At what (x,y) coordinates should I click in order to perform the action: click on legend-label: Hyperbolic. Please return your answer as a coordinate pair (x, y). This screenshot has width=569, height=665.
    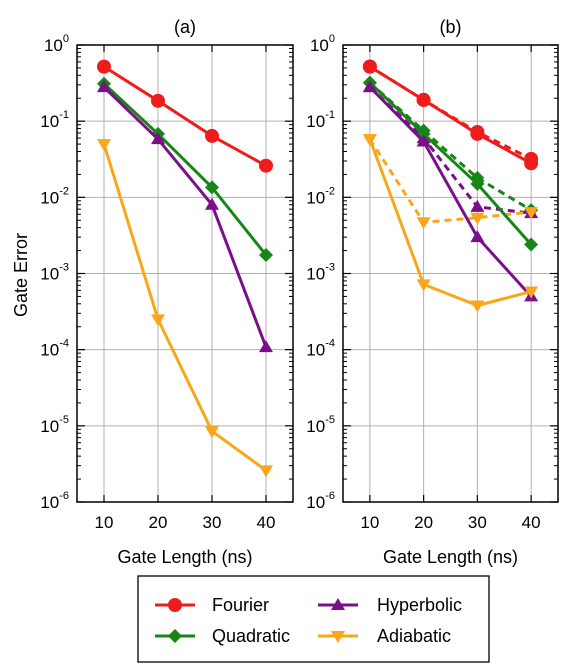
    Looking at the image, I should click on (419, 605).